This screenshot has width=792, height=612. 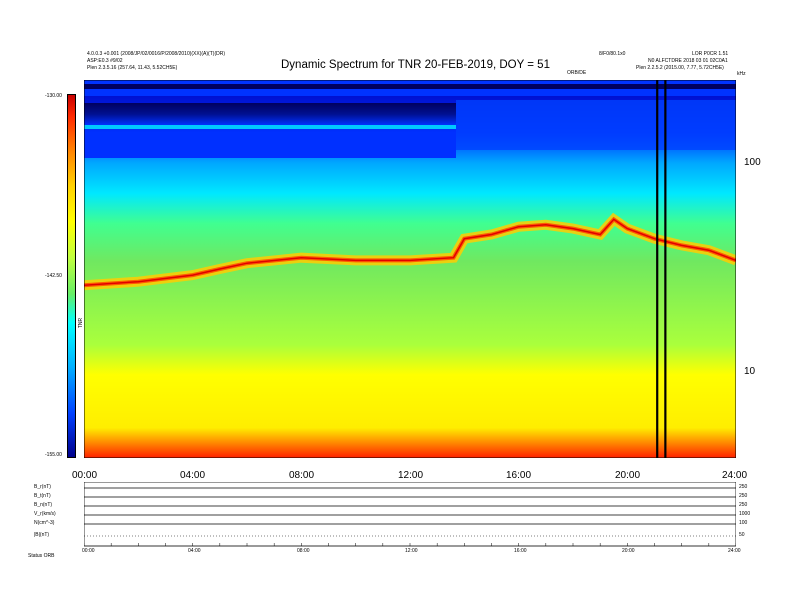 I want to click on sub-label-4: N(cm^-3), so click(x=44, y=523).